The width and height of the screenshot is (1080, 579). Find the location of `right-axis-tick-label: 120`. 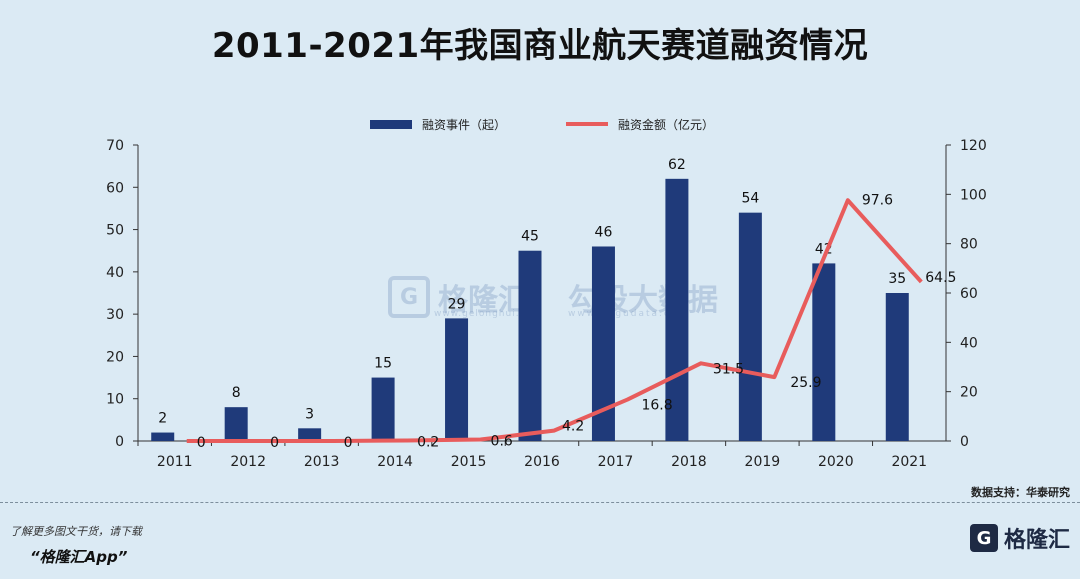

right-axis-tick-label: 120 is located at coordinates (973, 146).